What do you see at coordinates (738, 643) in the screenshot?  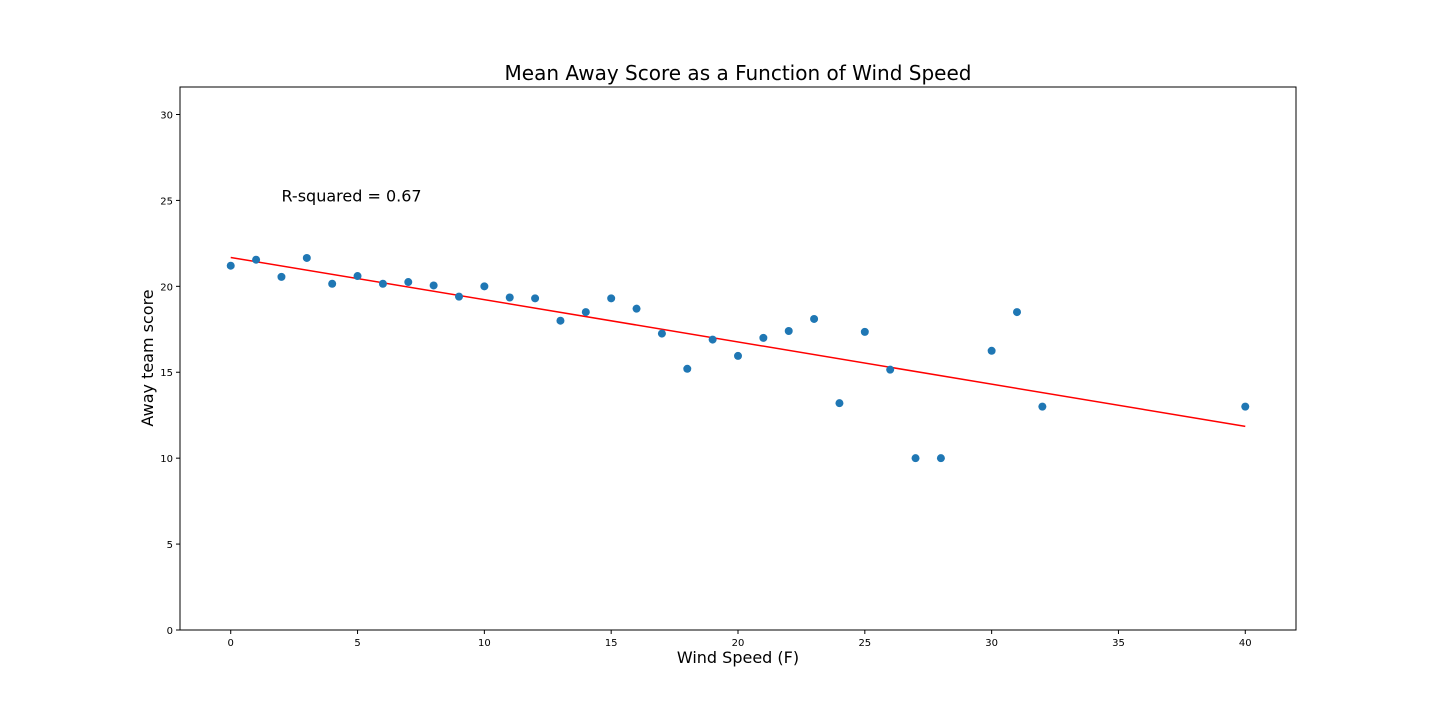 I see `x-tick-label: 20` at bounding box center [738, 643].